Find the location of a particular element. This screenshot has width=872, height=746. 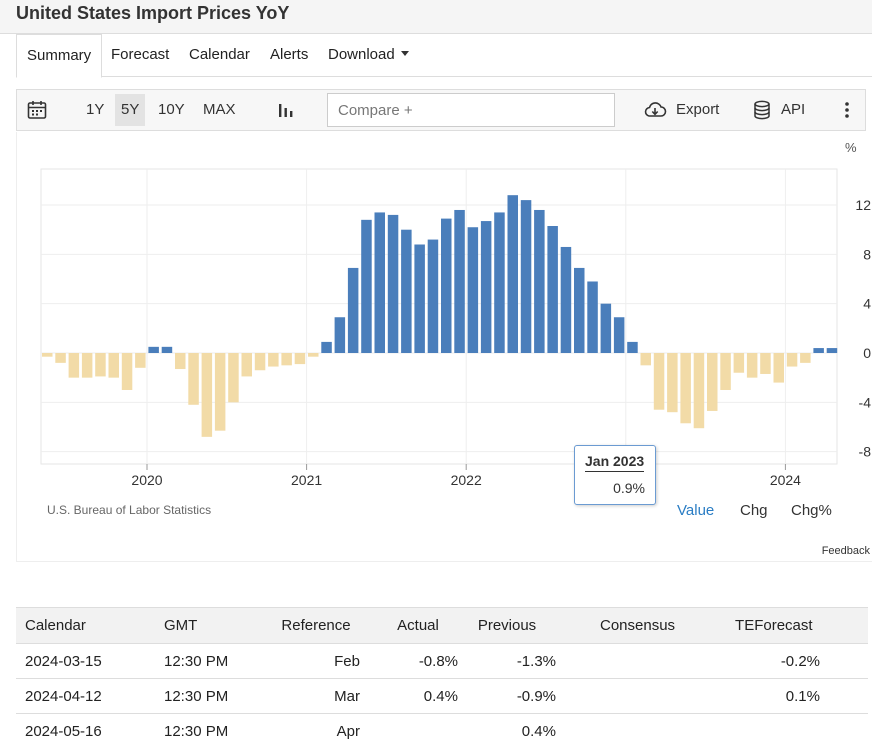

tab-summary: Summary is located at coordinates (59, 56).